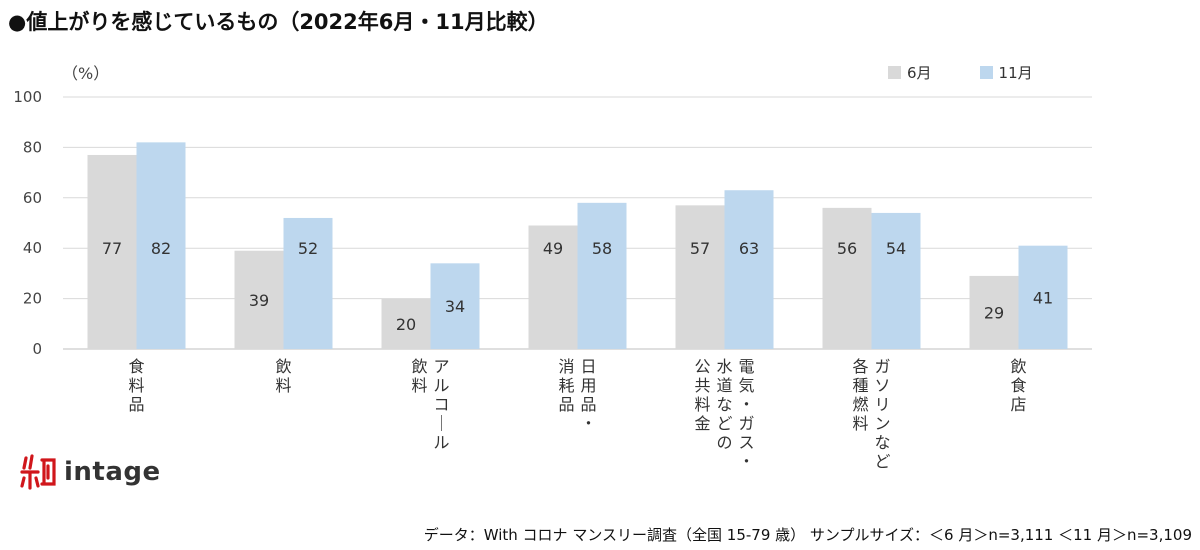  I want to click on data-label-november: 63, so click(749, 248).